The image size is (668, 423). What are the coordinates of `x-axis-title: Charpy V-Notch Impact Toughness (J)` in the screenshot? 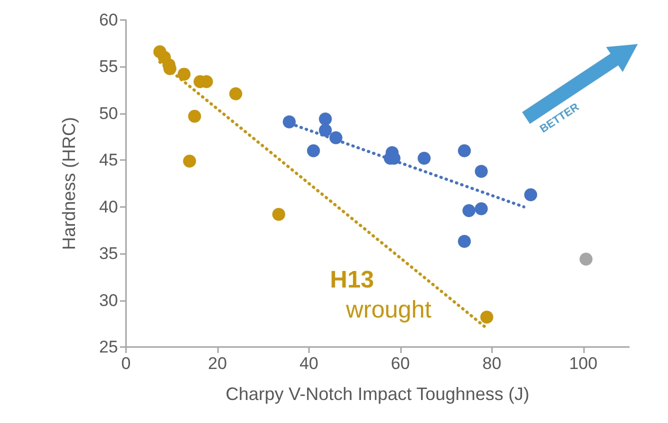 It's located at (378, 394).